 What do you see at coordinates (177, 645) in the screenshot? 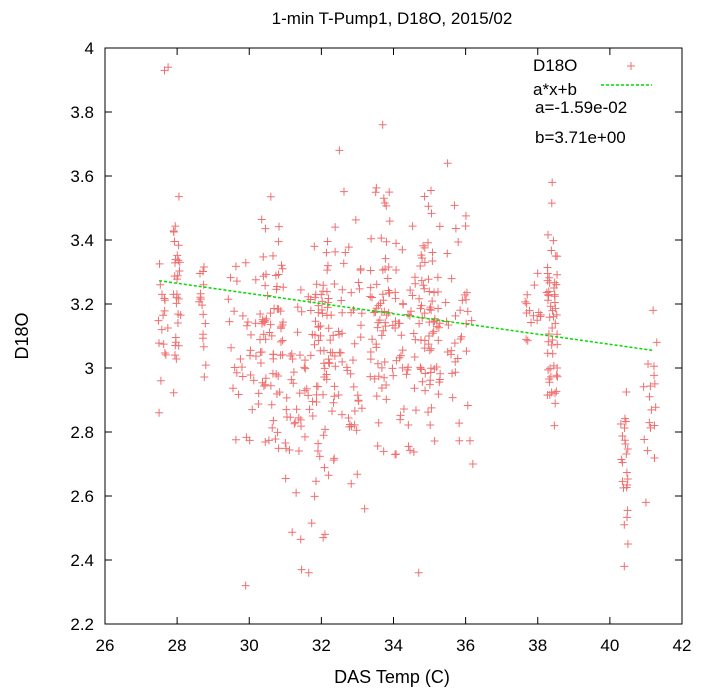
I see `x-tick-label: 28` at bounding box center [177, 645].